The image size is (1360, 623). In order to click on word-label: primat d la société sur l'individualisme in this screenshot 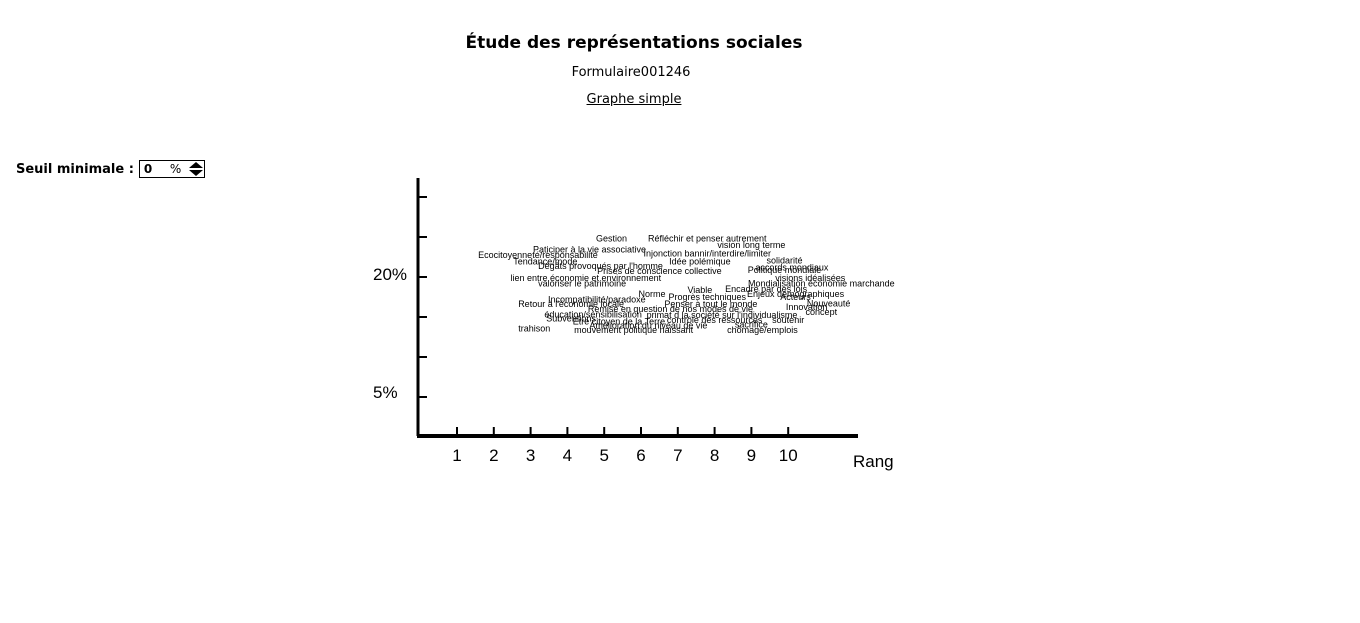, I will do `click(722, 315)`.